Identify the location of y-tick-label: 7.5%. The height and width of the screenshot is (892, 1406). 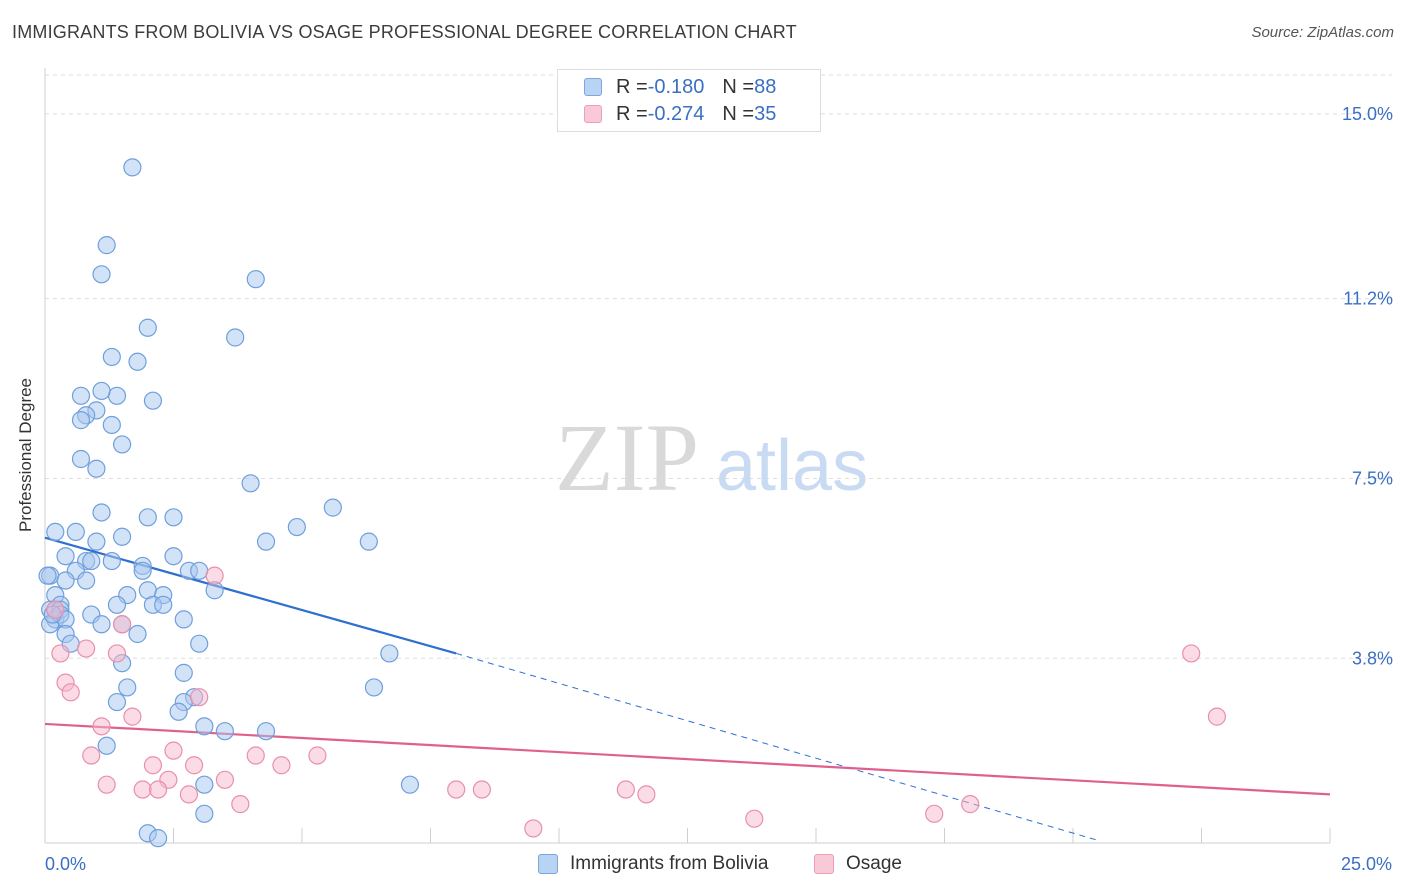
(1372, 478).